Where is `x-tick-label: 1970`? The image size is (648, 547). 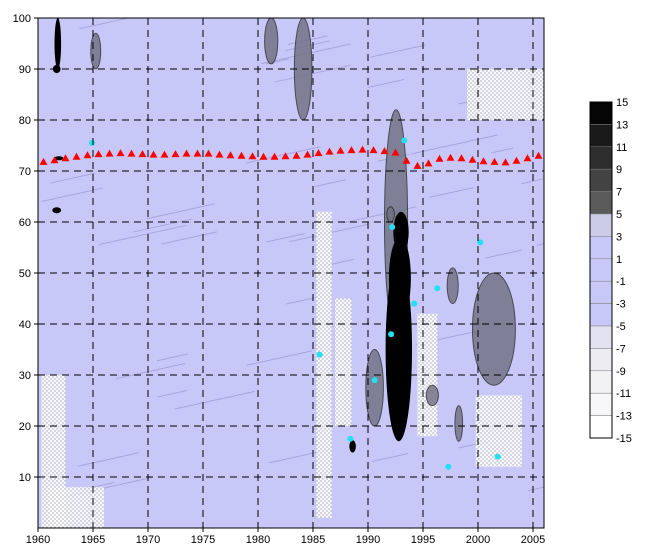 x-tick-label: 1970 is located at coordinates (148, 540).